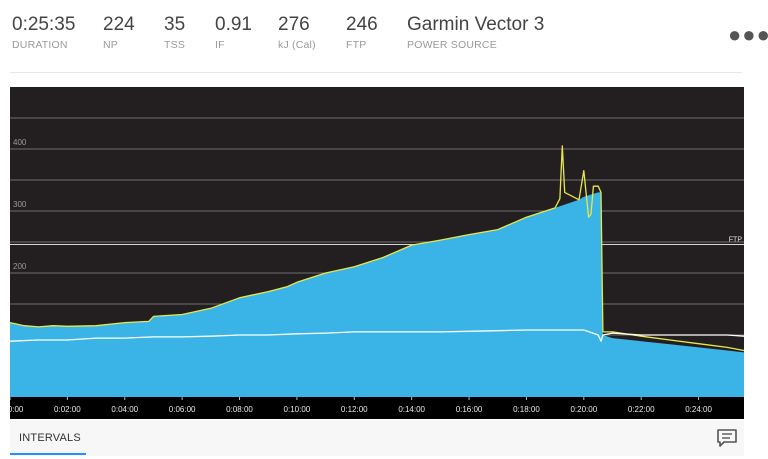 This screenshot has height=459, width=768. What do you see at coordinates (182, 409) in the screenshot?
I see `x-tick-label: 0:06:00` at bounding box center [182, 409].